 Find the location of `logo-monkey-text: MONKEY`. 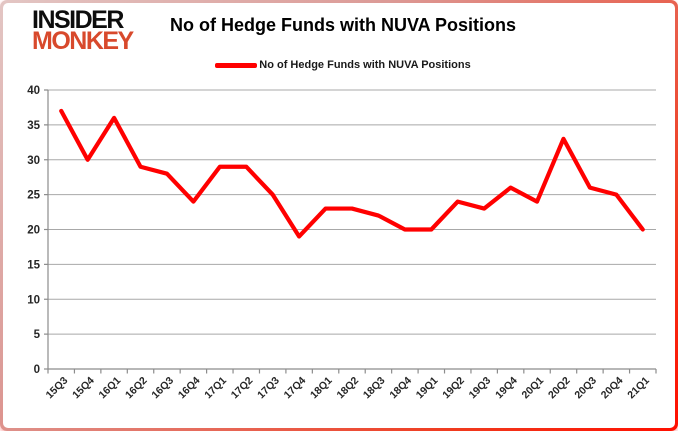

logo-monkey-text: MONKEY is located at coordinates (83, 41).